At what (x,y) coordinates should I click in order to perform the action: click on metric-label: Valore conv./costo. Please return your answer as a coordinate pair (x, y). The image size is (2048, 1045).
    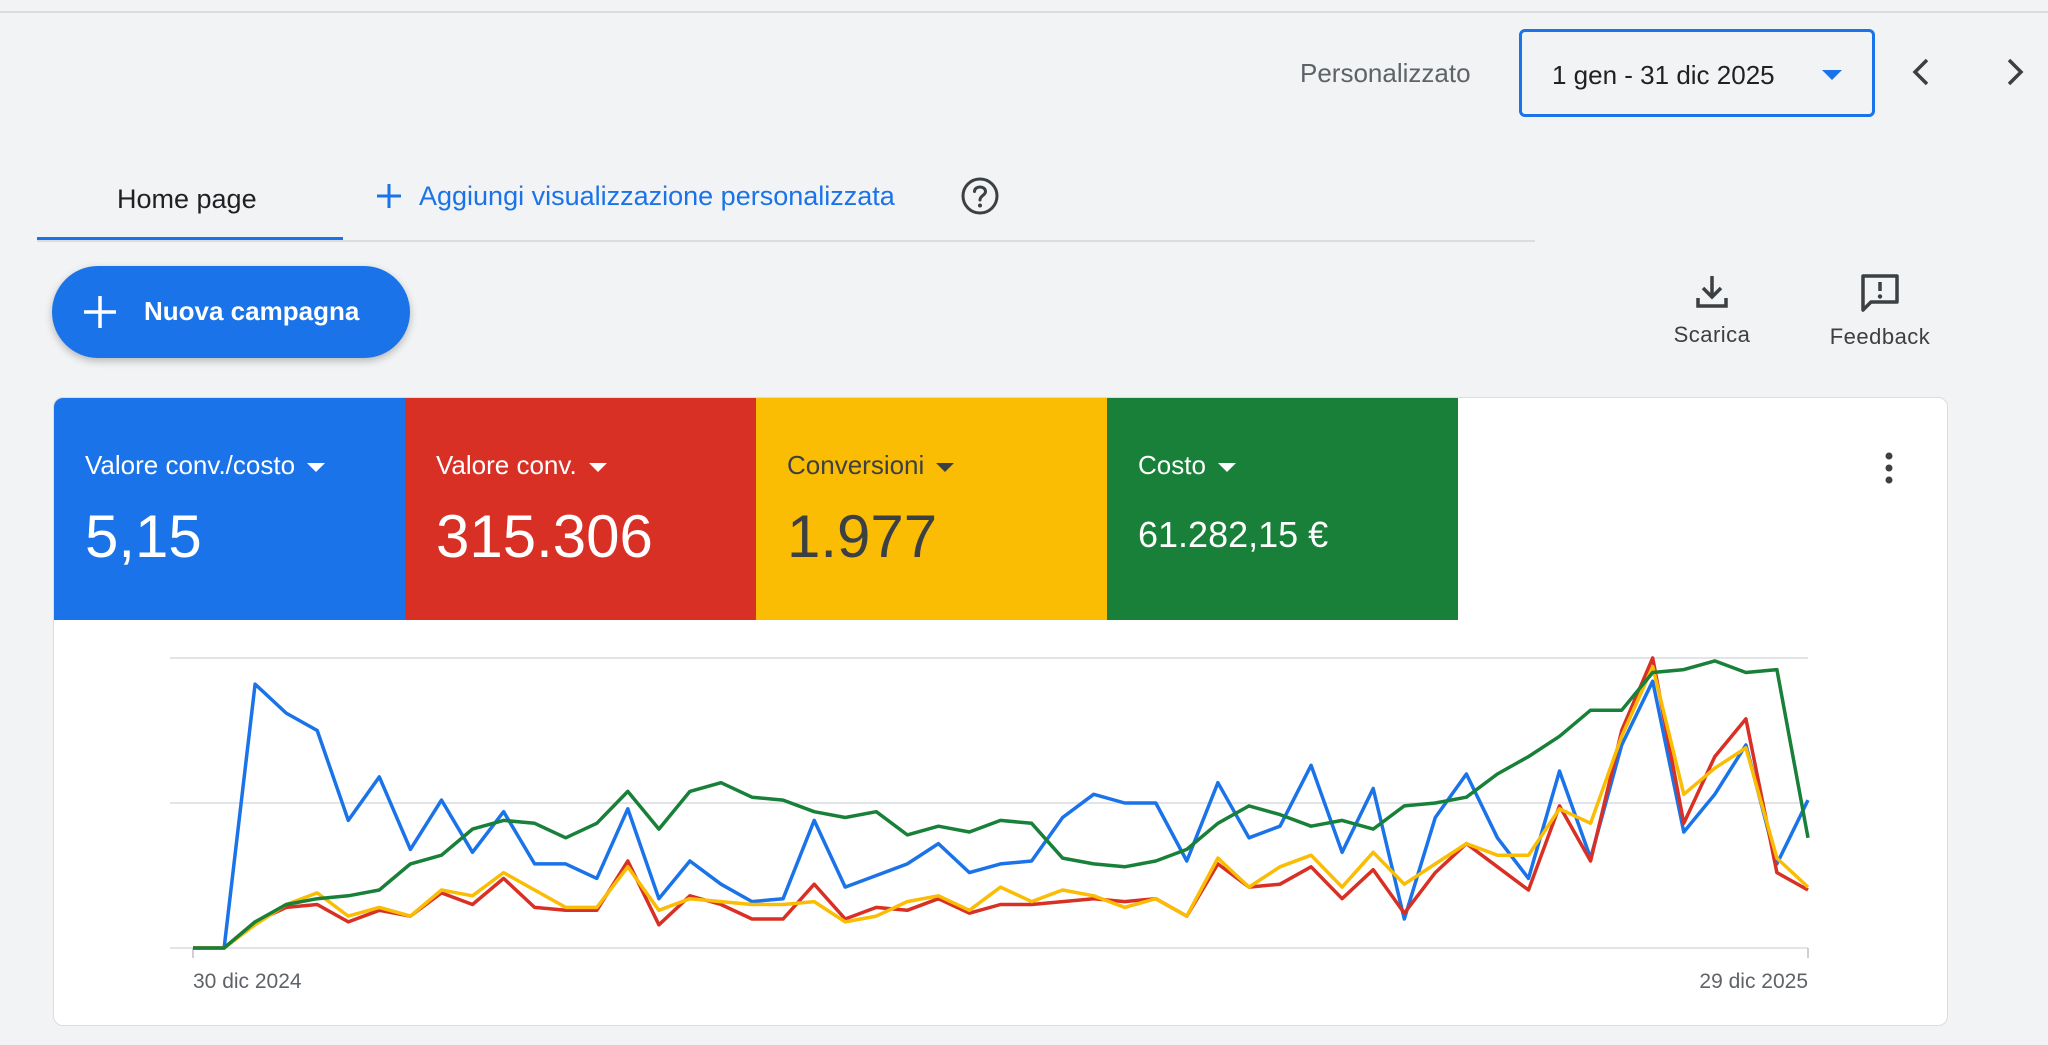
    Looking at the image, I should click on (205, 465).